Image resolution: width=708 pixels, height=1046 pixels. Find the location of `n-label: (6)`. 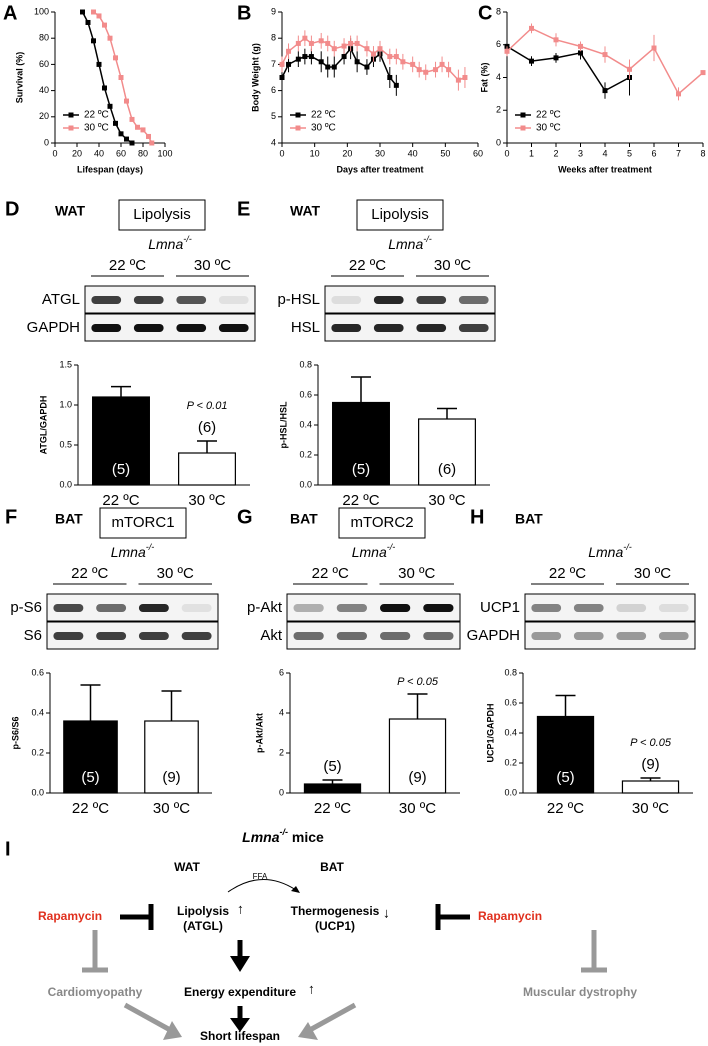

n-label: (6) is located at coordinates (207, 427).